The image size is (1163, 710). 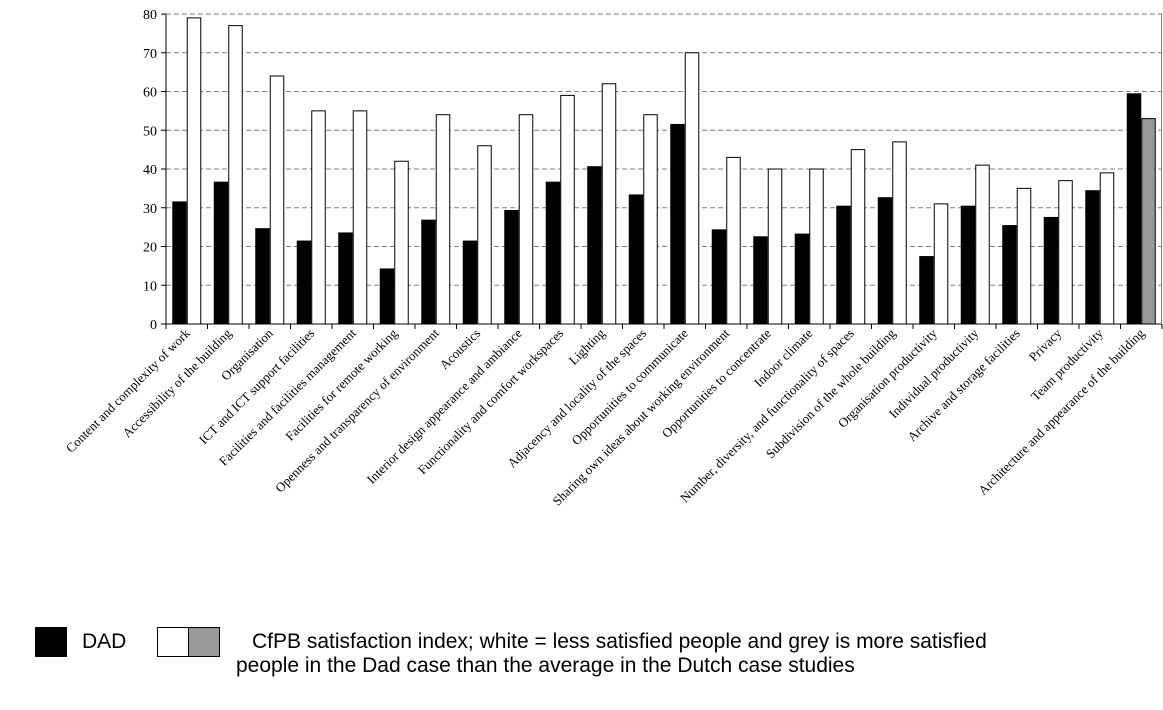 What do you see at coordinates (444, 405) in the screenshot?
I see `x-category-label: Interior design appearance and ambiance` at bounding box center [444, 405].